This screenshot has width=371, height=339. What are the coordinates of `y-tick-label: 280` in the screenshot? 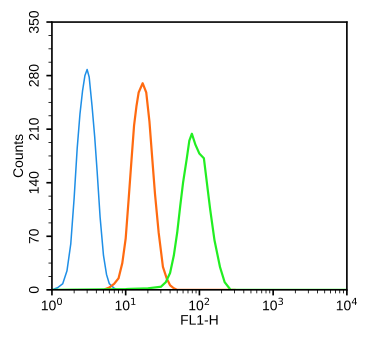 It's located at (33, 75).